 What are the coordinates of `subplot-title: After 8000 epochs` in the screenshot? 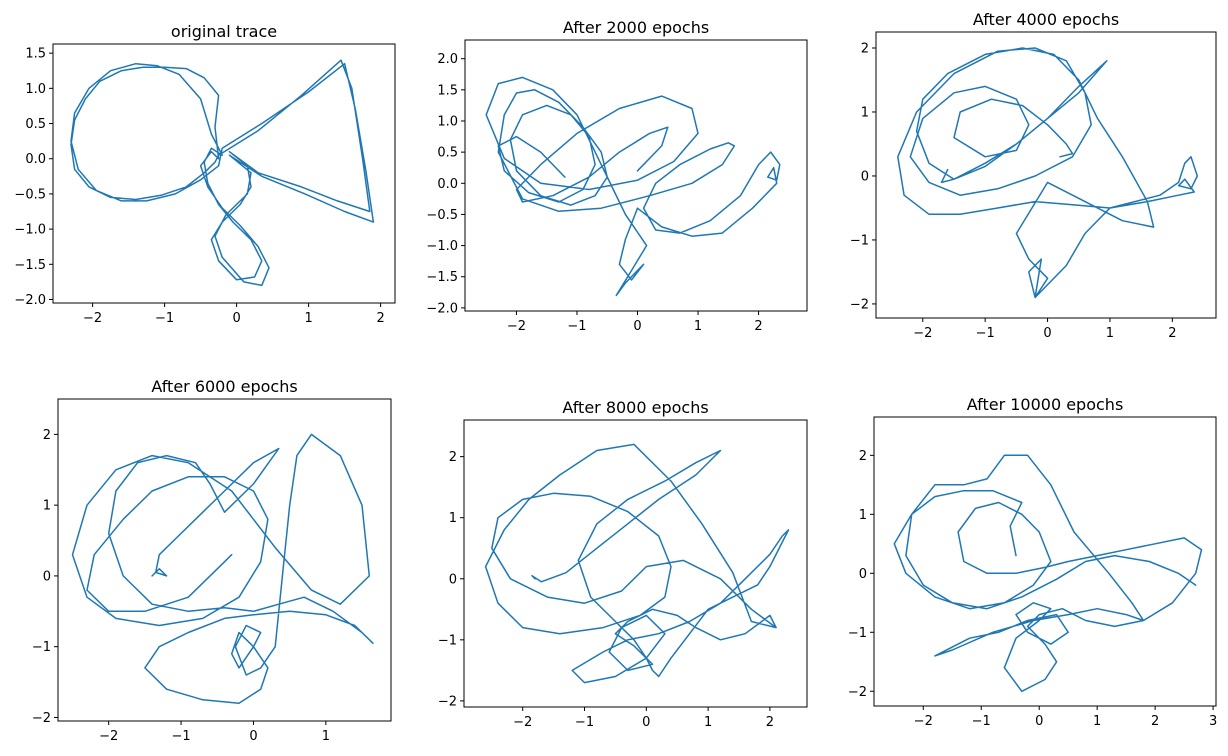 It's located at (635, 407).